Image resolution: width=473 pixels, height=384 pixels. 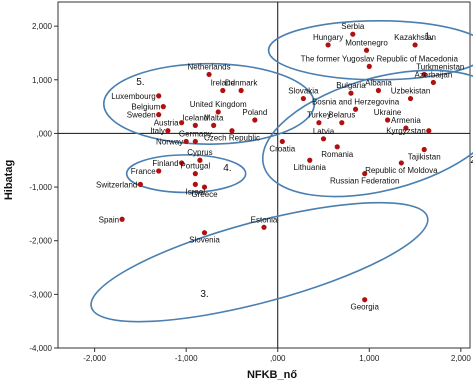 What do you see at coordinates (241, 83) in the screenshot?
I see `point-label: Denmark` at bounding box center [241, 83].